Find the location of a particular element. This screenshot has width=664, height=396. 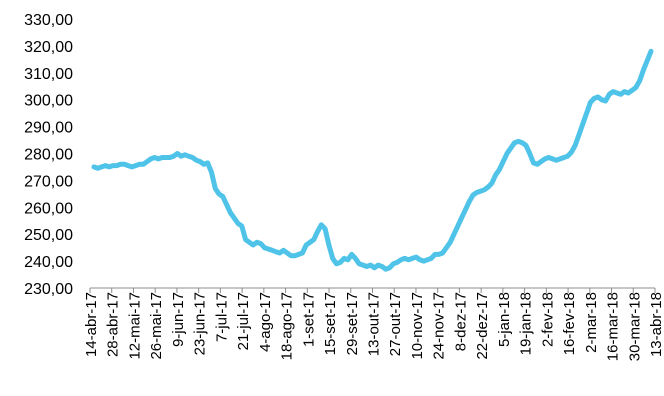

y-tick-label: 320,00 is located at coordinates (48, 47).